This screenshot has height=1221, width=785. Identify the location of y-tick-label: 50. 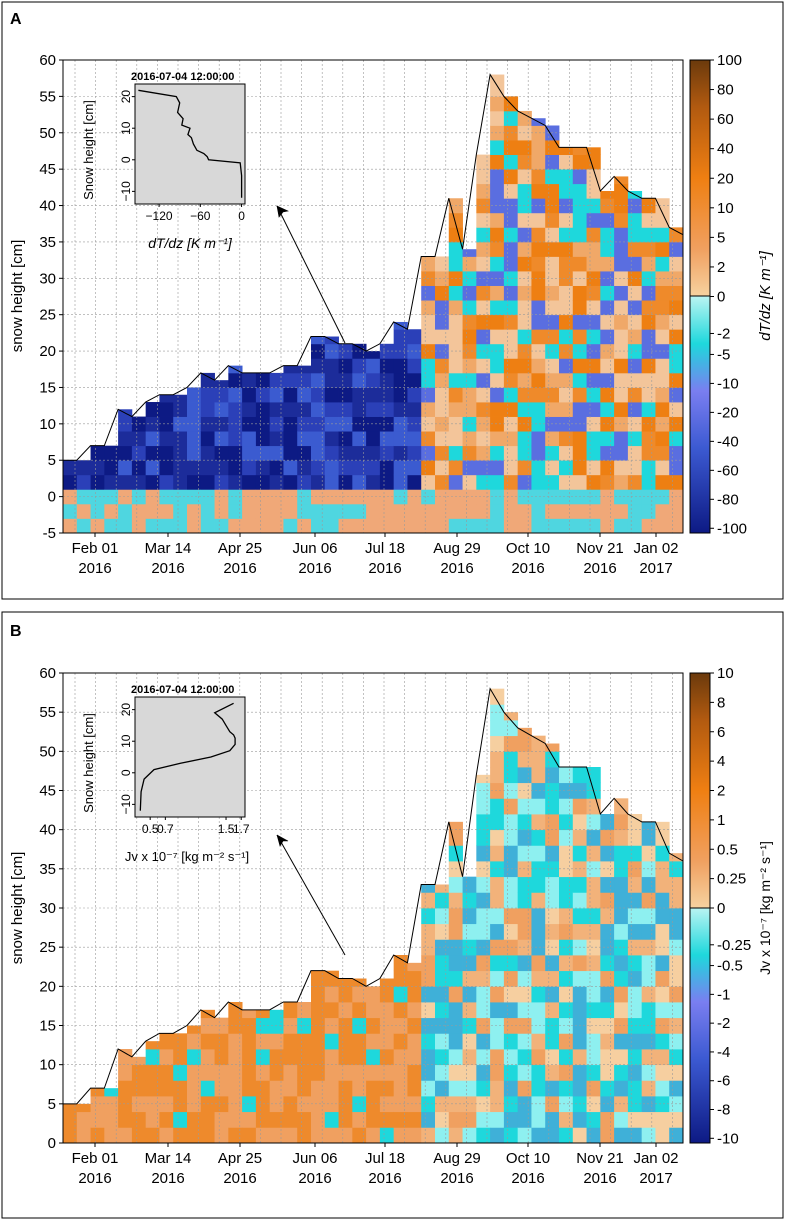
(47, 133).